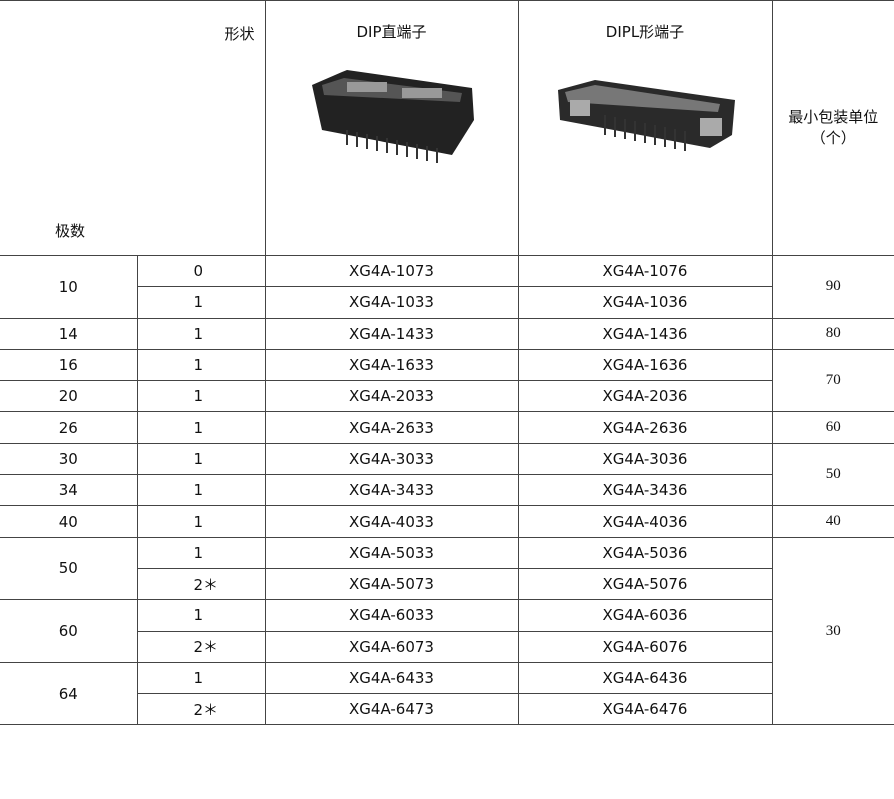 Image resolution: width=894 pixels, height=799 pixels. I want to click on poles: 40, so click(69, 521).